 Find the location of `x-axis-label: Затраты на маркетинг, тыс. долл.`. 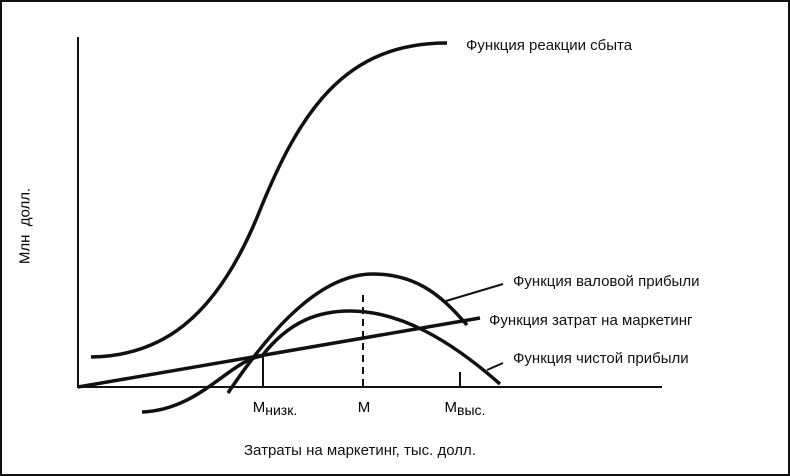

x-axis-label: Затраты на маркетинг, тыс. долл. is located at coordinates (360, 450).